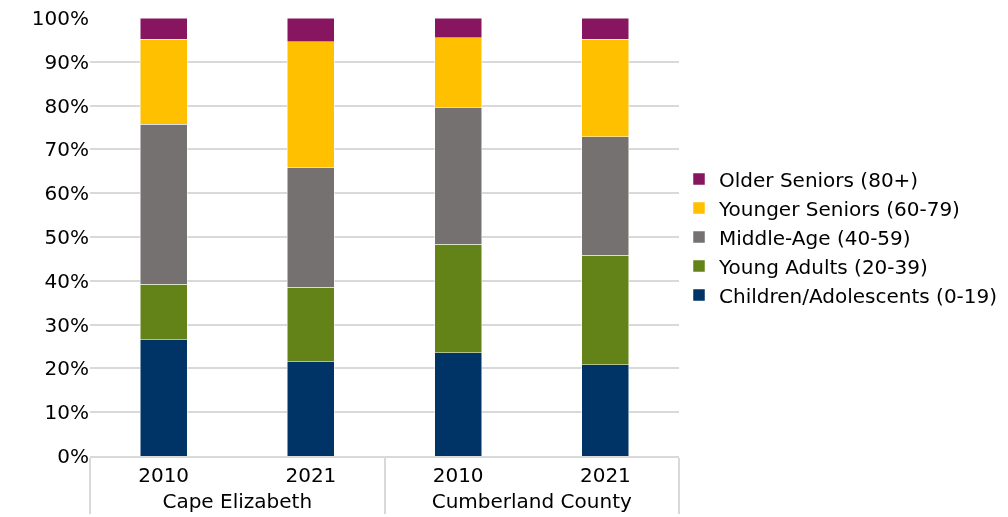  I want to click on y-tick-label: 10%, so click(66, 412).